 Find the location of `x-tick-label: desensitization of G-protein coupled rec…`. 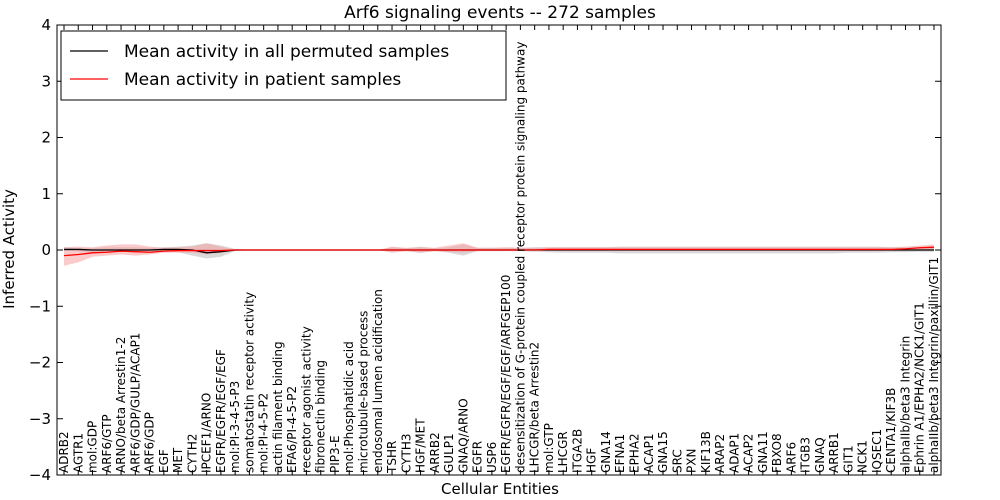

x-tick-label: desensitization of G-protein coupled rec… is located at coordinates (520, 257).